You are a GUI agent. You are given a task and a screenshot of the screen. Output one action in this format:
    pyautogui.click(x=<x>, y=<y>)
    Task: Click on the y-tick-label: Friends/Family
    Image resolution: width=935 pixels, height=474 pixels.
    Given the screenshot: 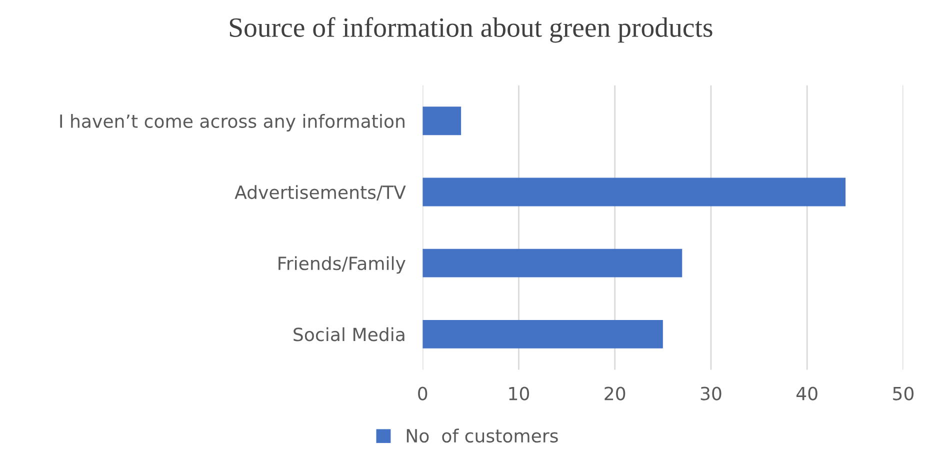 What is the action you would take?
    pyautogui.click(x=342, y=265)
    